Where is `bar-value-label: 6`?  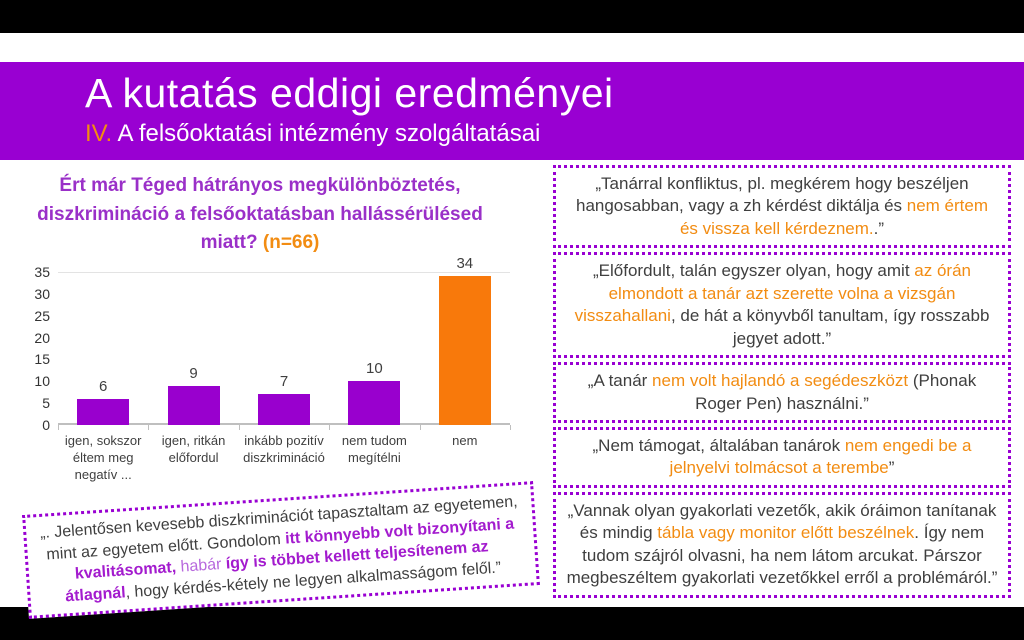
bar-value-label: 6 is located at coordinates (103, 386).